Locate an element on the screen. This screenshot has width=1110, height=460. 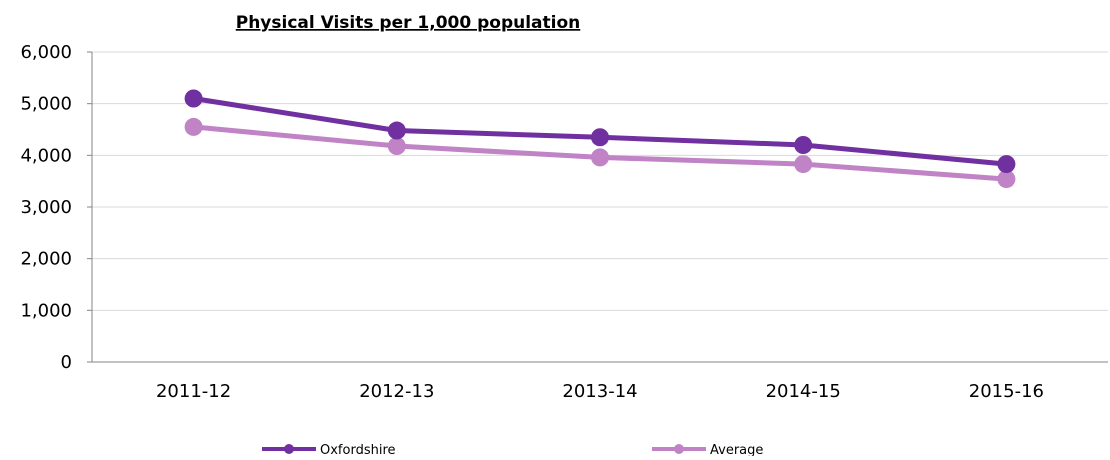
x-tick-label: 2015-16 is located at coordinates (1006, 391).